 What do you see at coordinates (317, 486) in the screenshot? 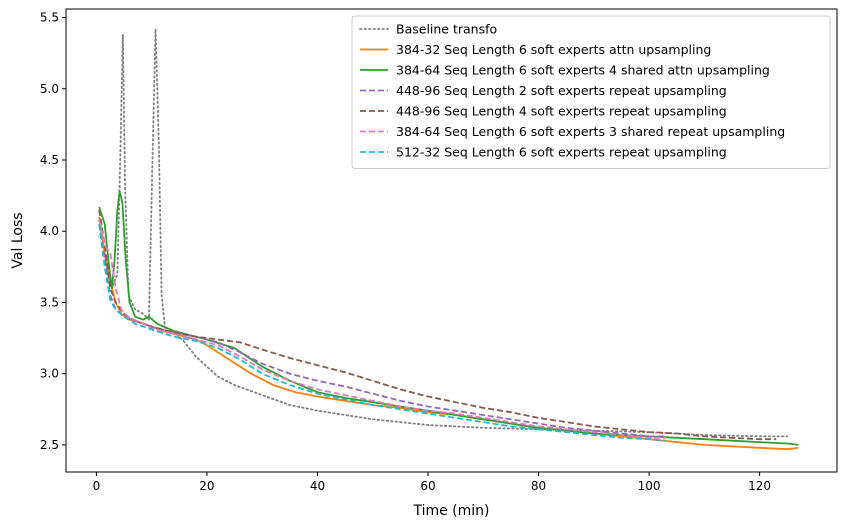
I see `x-tick-label: 40` at bounding box center [317, 486].